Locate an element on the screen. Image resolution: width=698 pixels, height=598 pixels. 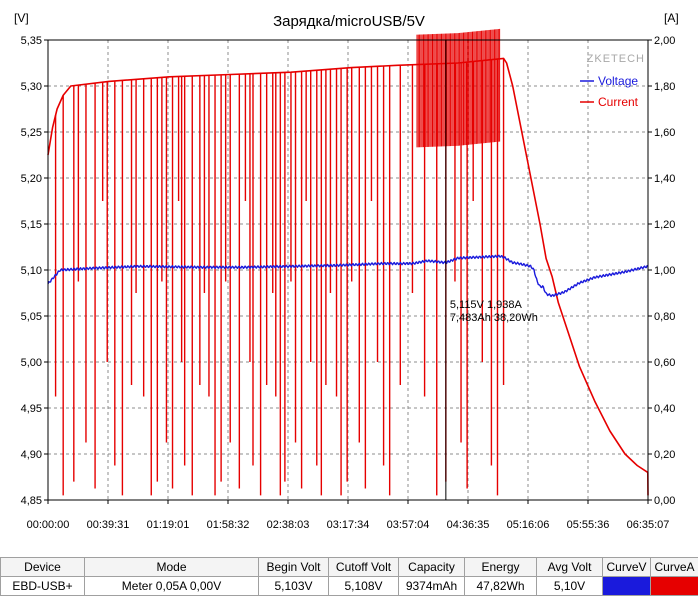
cursor-readout-line2: 7,483Ah 38,20Wh is located at coordinates (494, 318).